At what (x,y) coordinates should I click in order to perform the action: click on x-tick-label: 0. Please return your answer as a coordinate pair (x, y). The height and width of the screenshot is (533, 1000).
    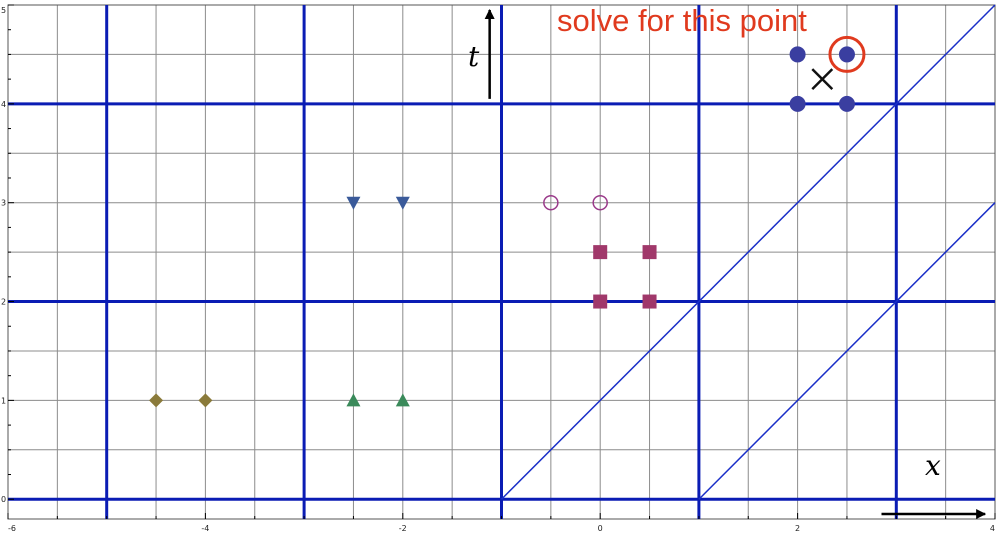
    Looking at the image, I should click on (600, 528).